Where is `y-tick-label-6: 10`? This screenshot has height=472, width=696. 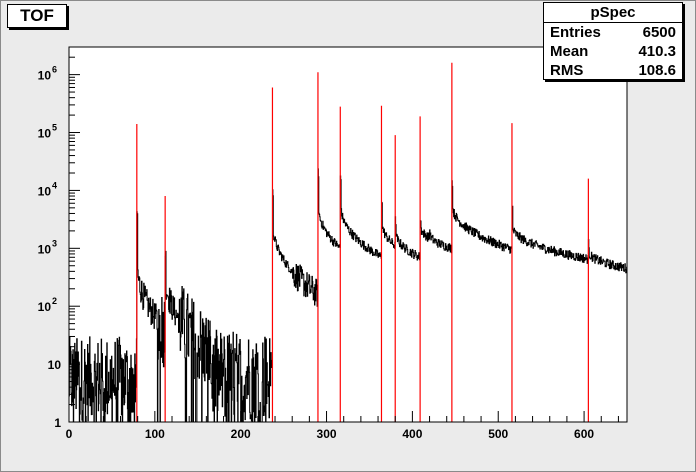
y-tick-label-6: 10 is located at coordinates (45, 76).